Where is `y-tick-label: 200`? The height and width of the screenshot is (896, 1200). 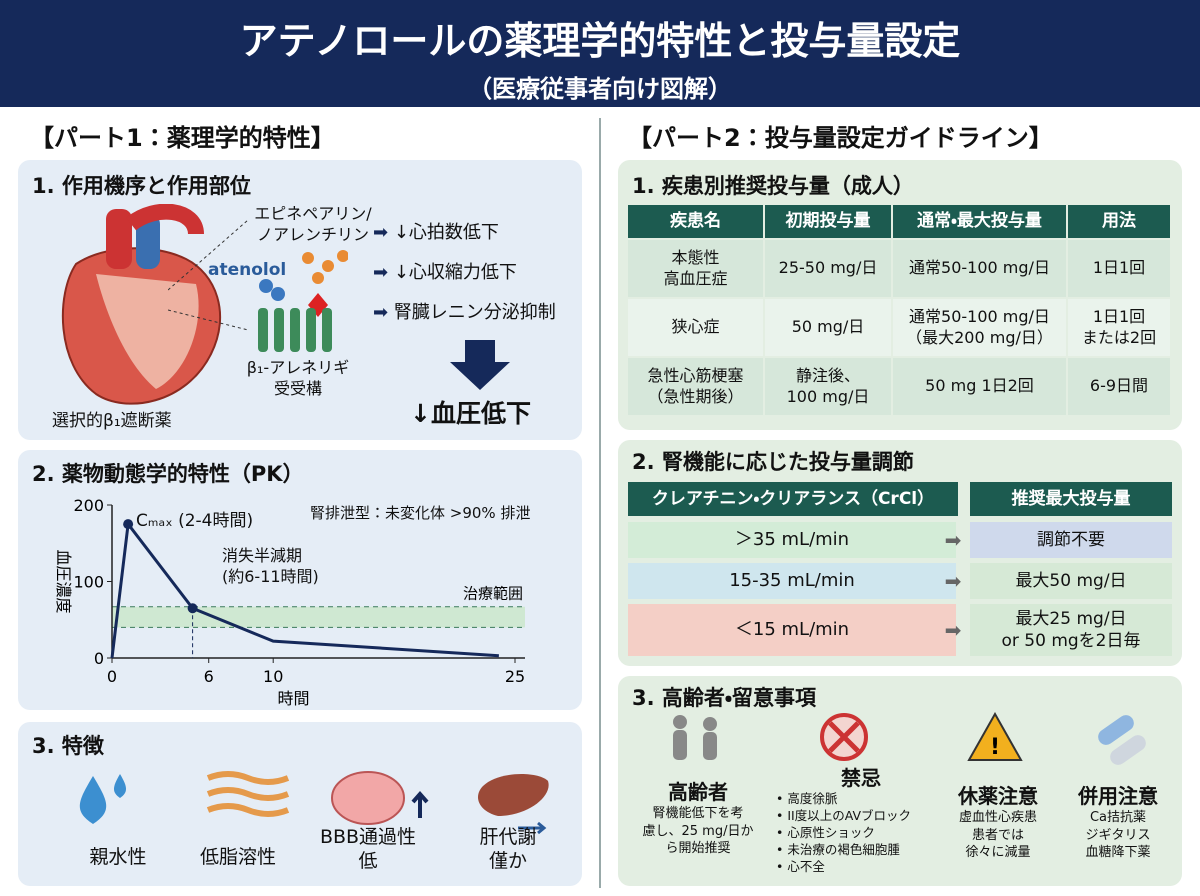 y-tick-label: 200 is located at coordinates (88, 505).